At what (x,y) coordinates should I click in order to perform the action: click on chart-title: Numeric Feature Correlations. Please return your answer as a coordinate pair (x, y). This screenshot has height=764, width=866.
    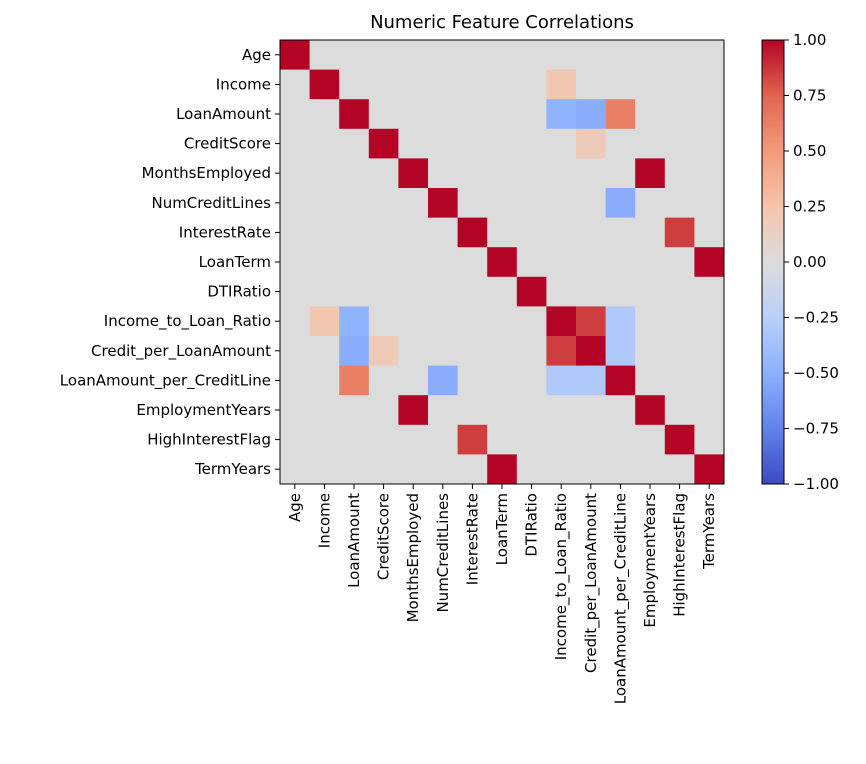
    Looking at the image, I should click on (502, 22).